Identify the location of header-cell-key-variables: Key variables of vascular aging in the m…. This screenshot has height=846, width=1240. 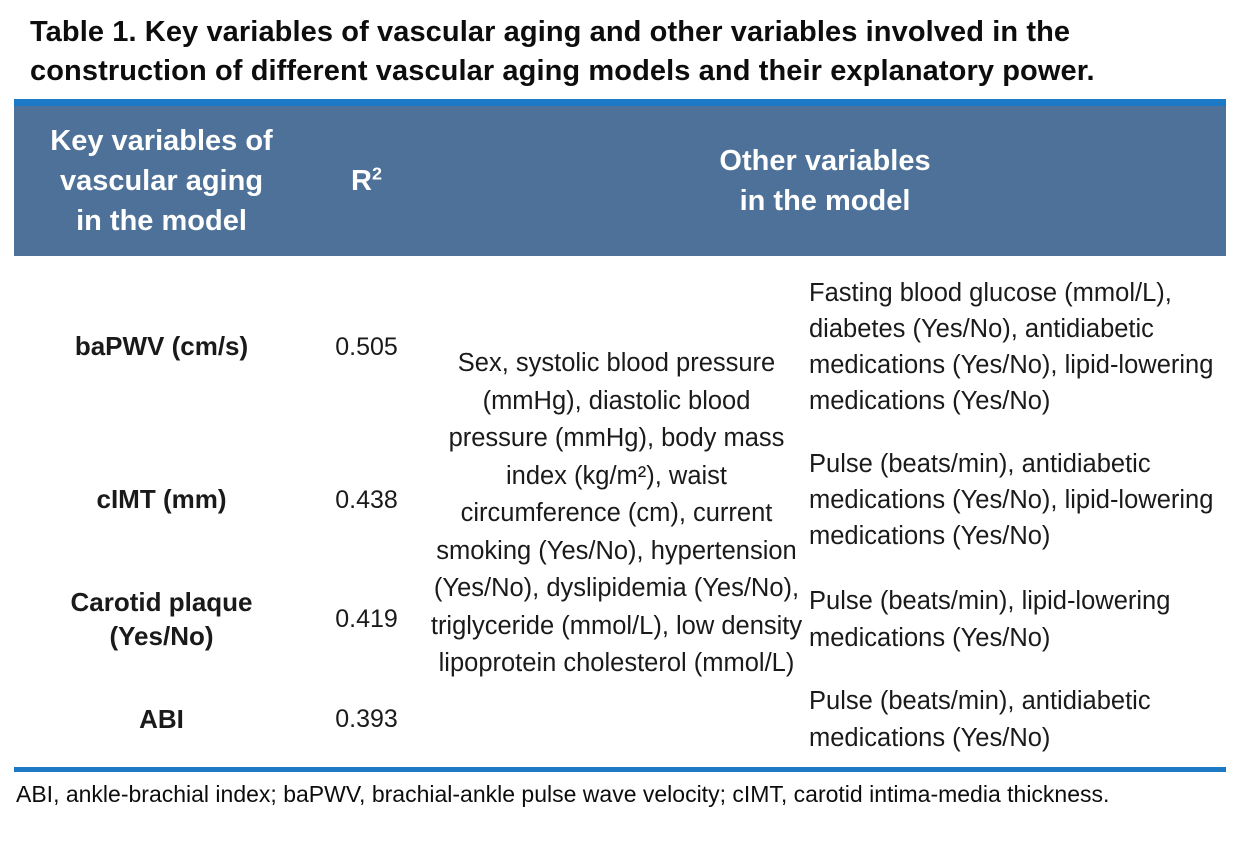
(161, 181).